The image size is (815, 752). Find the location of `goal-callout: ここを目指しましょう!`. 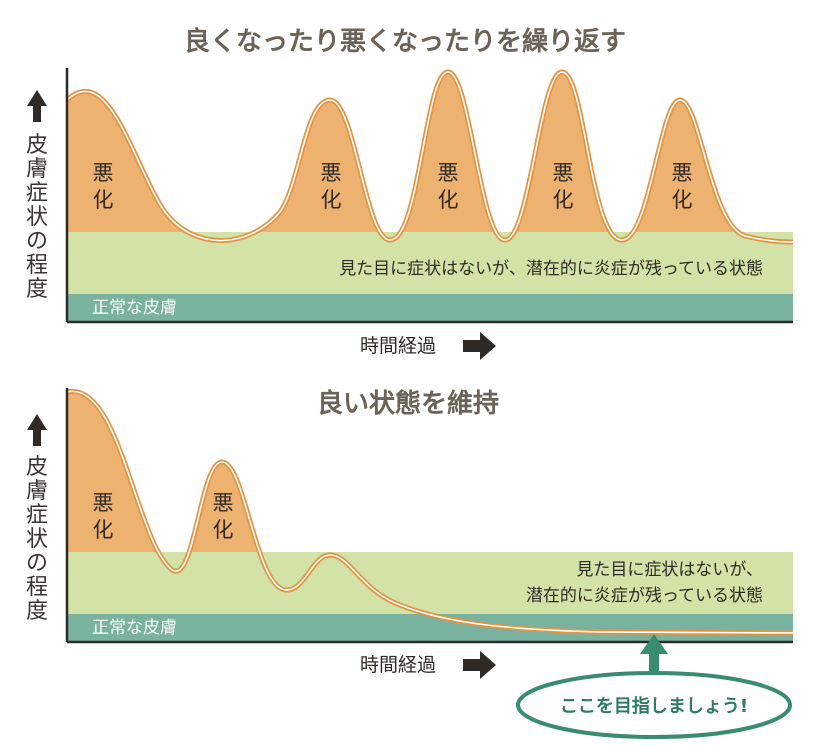

goal-callout: ここを目指しましょう! is located at coordinates (654, 686).